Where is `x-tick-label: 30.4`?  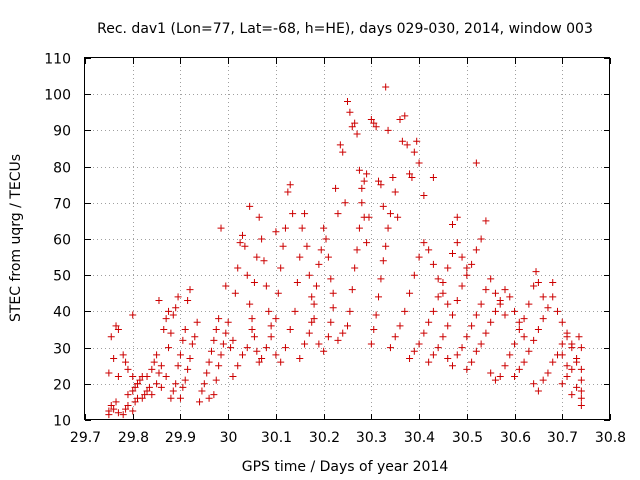
x-tick-label: 30.4 is located at coordinates (419, 438).